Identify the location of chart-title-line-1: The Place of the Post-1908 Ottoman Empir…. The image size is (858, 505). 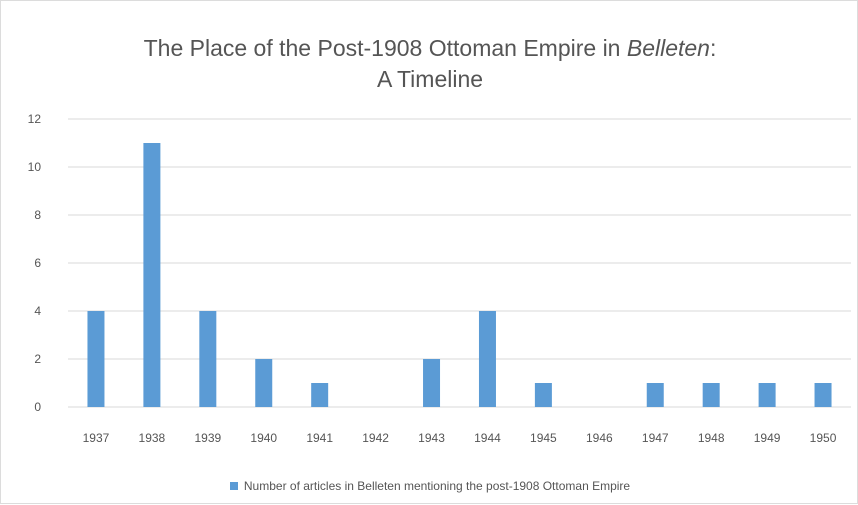
(429, 48).